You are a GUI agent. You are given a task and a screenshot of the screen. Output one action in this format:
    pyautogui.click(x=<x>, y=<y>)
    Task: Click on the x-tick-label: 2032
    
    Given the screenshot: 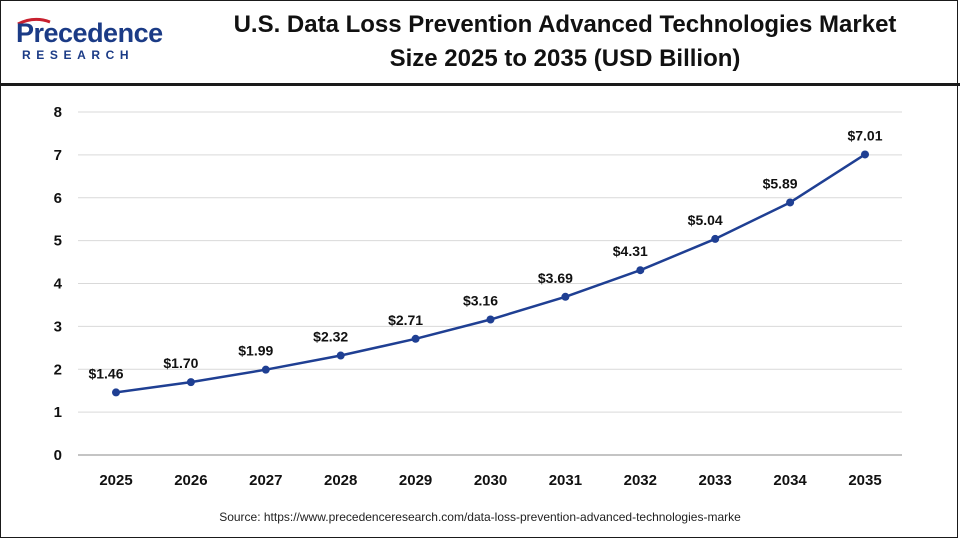 What is the action you would take?
    pyautogui.click(x=640, y=480)
    